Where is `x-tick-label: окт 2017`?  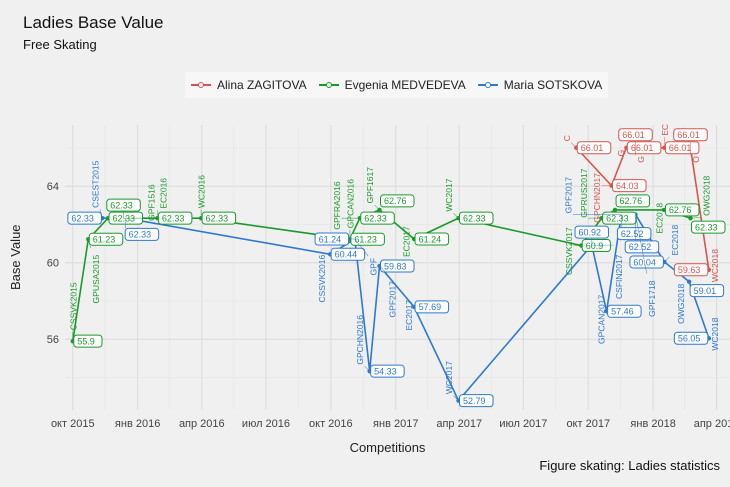 x-tick-label: окт 2017 is located at coordinates (588, 424).